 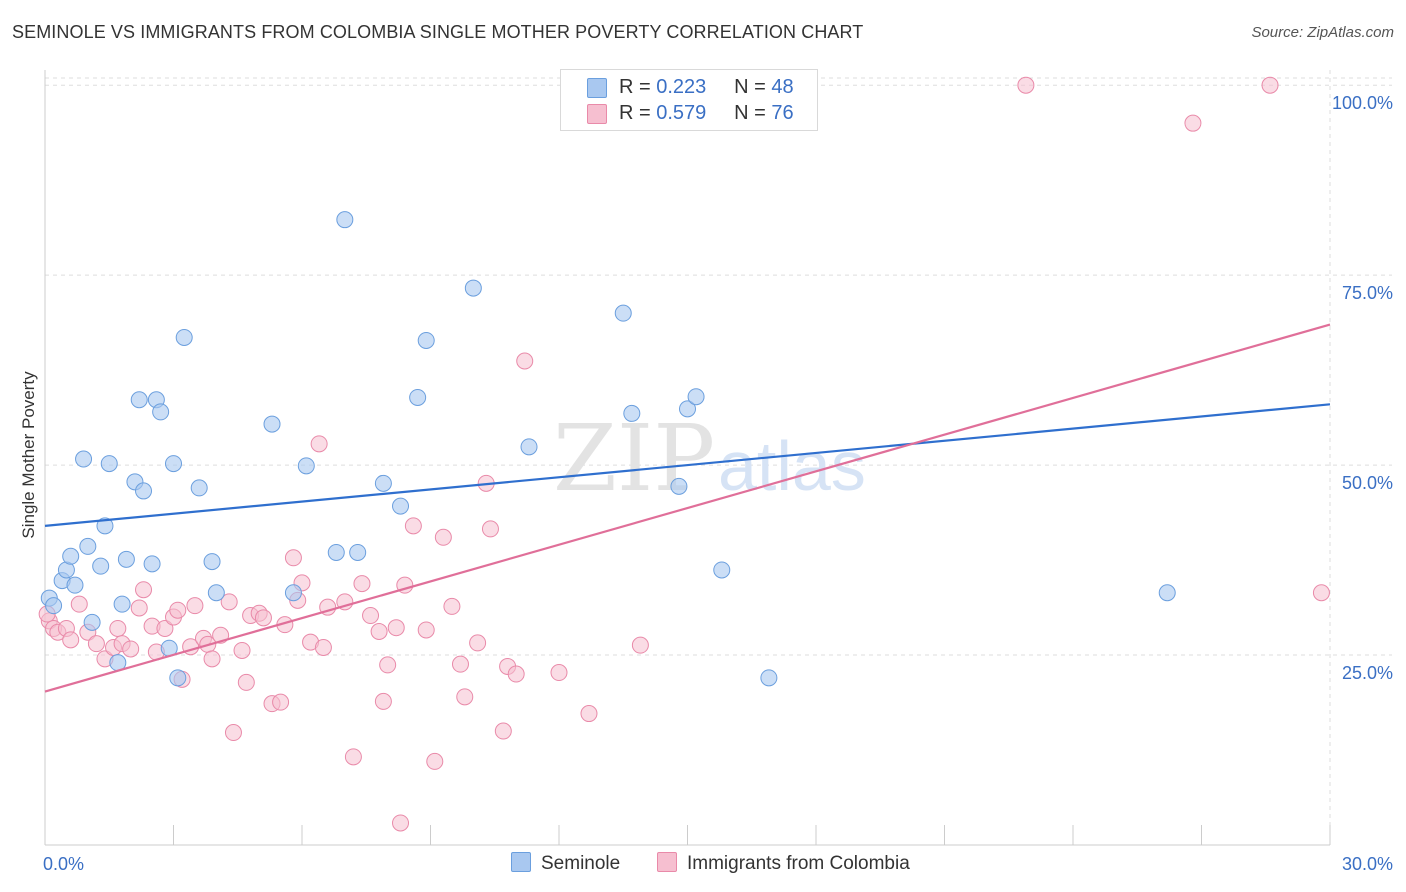 I want to click on y-tick-label: 50.0%, so click(x=1367, y=483).